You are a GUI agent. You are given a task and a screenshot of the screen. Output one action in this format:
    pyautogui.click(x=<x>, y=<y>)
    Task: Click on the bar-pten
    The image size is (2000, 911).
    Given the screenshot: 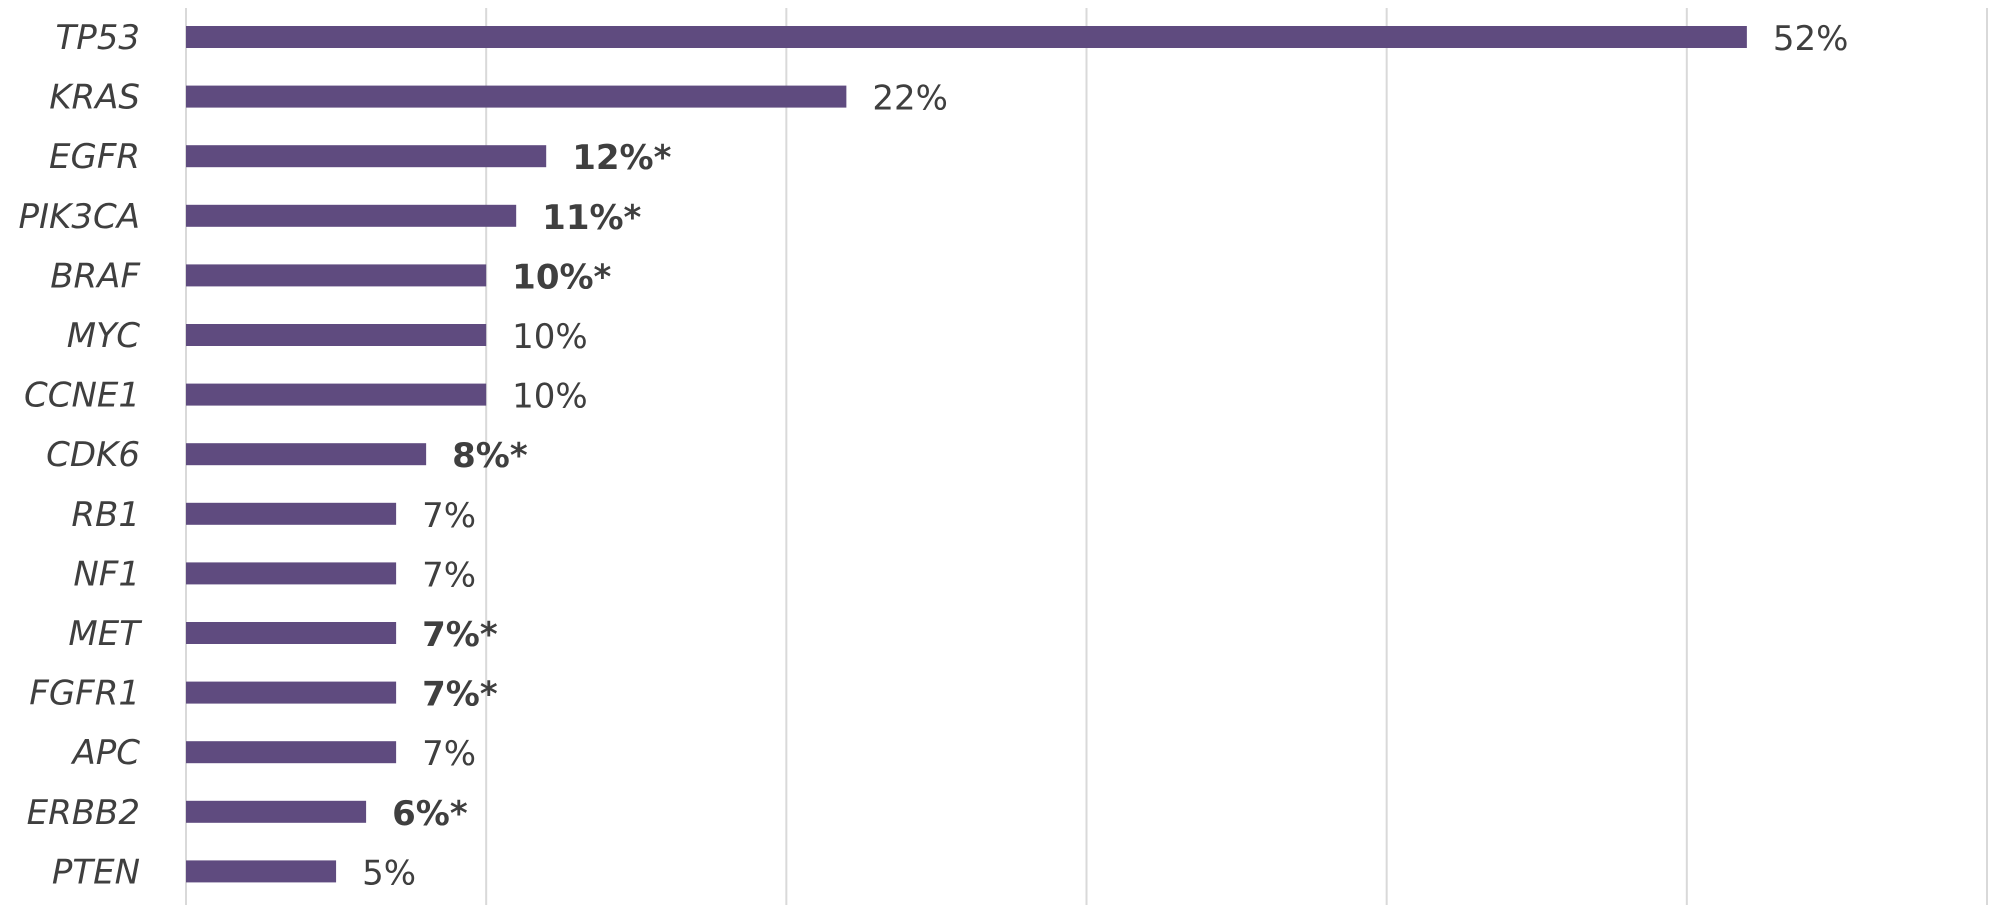 What is the action you would take?
    pyautogui.click(x=261, y=871)
    